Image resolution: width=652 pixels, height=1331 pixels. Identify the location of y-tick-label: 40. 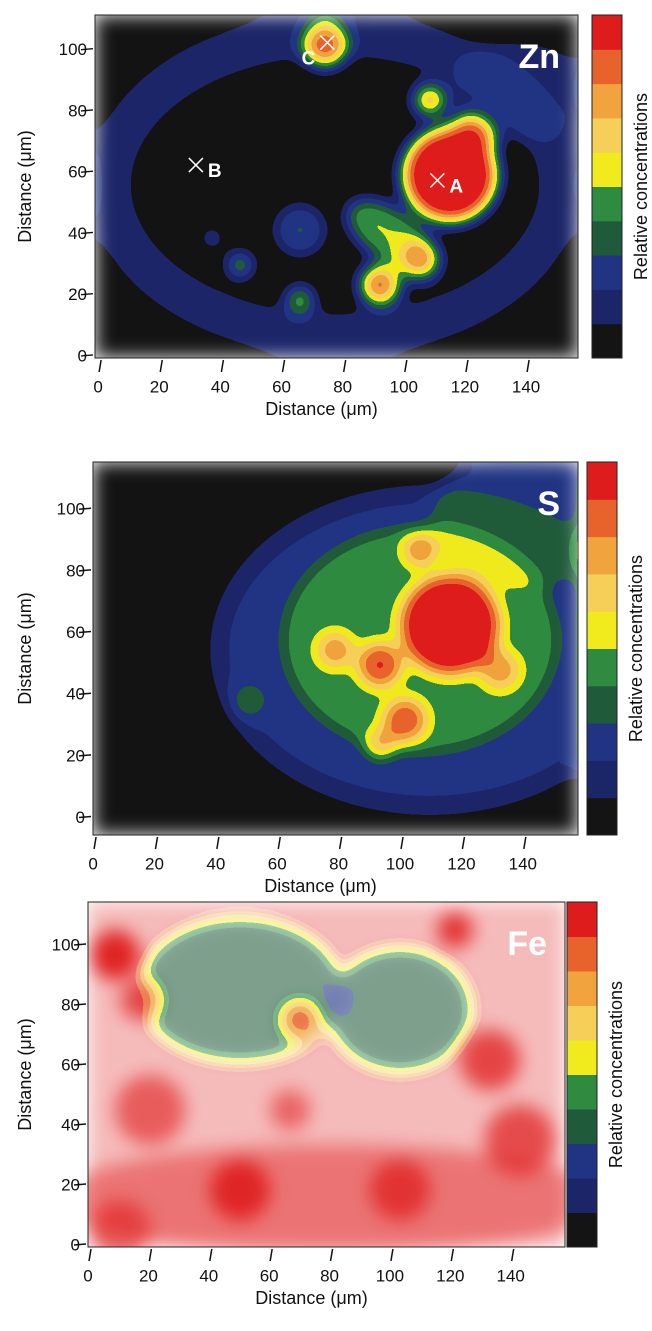
(70, 1124).